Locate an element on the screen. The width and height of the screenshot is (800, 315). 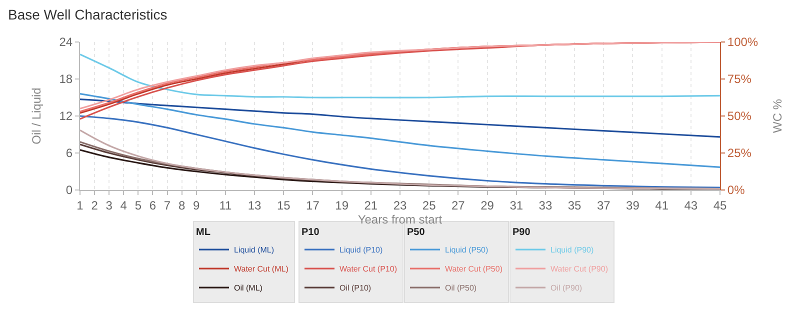
x-tick-label: 45 is located at coordinates (720, 205).